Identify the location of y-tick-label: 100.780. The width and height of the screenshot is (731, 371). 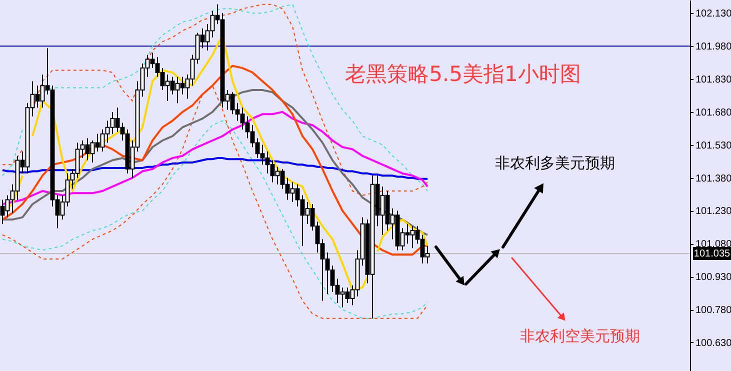
(713, 310).